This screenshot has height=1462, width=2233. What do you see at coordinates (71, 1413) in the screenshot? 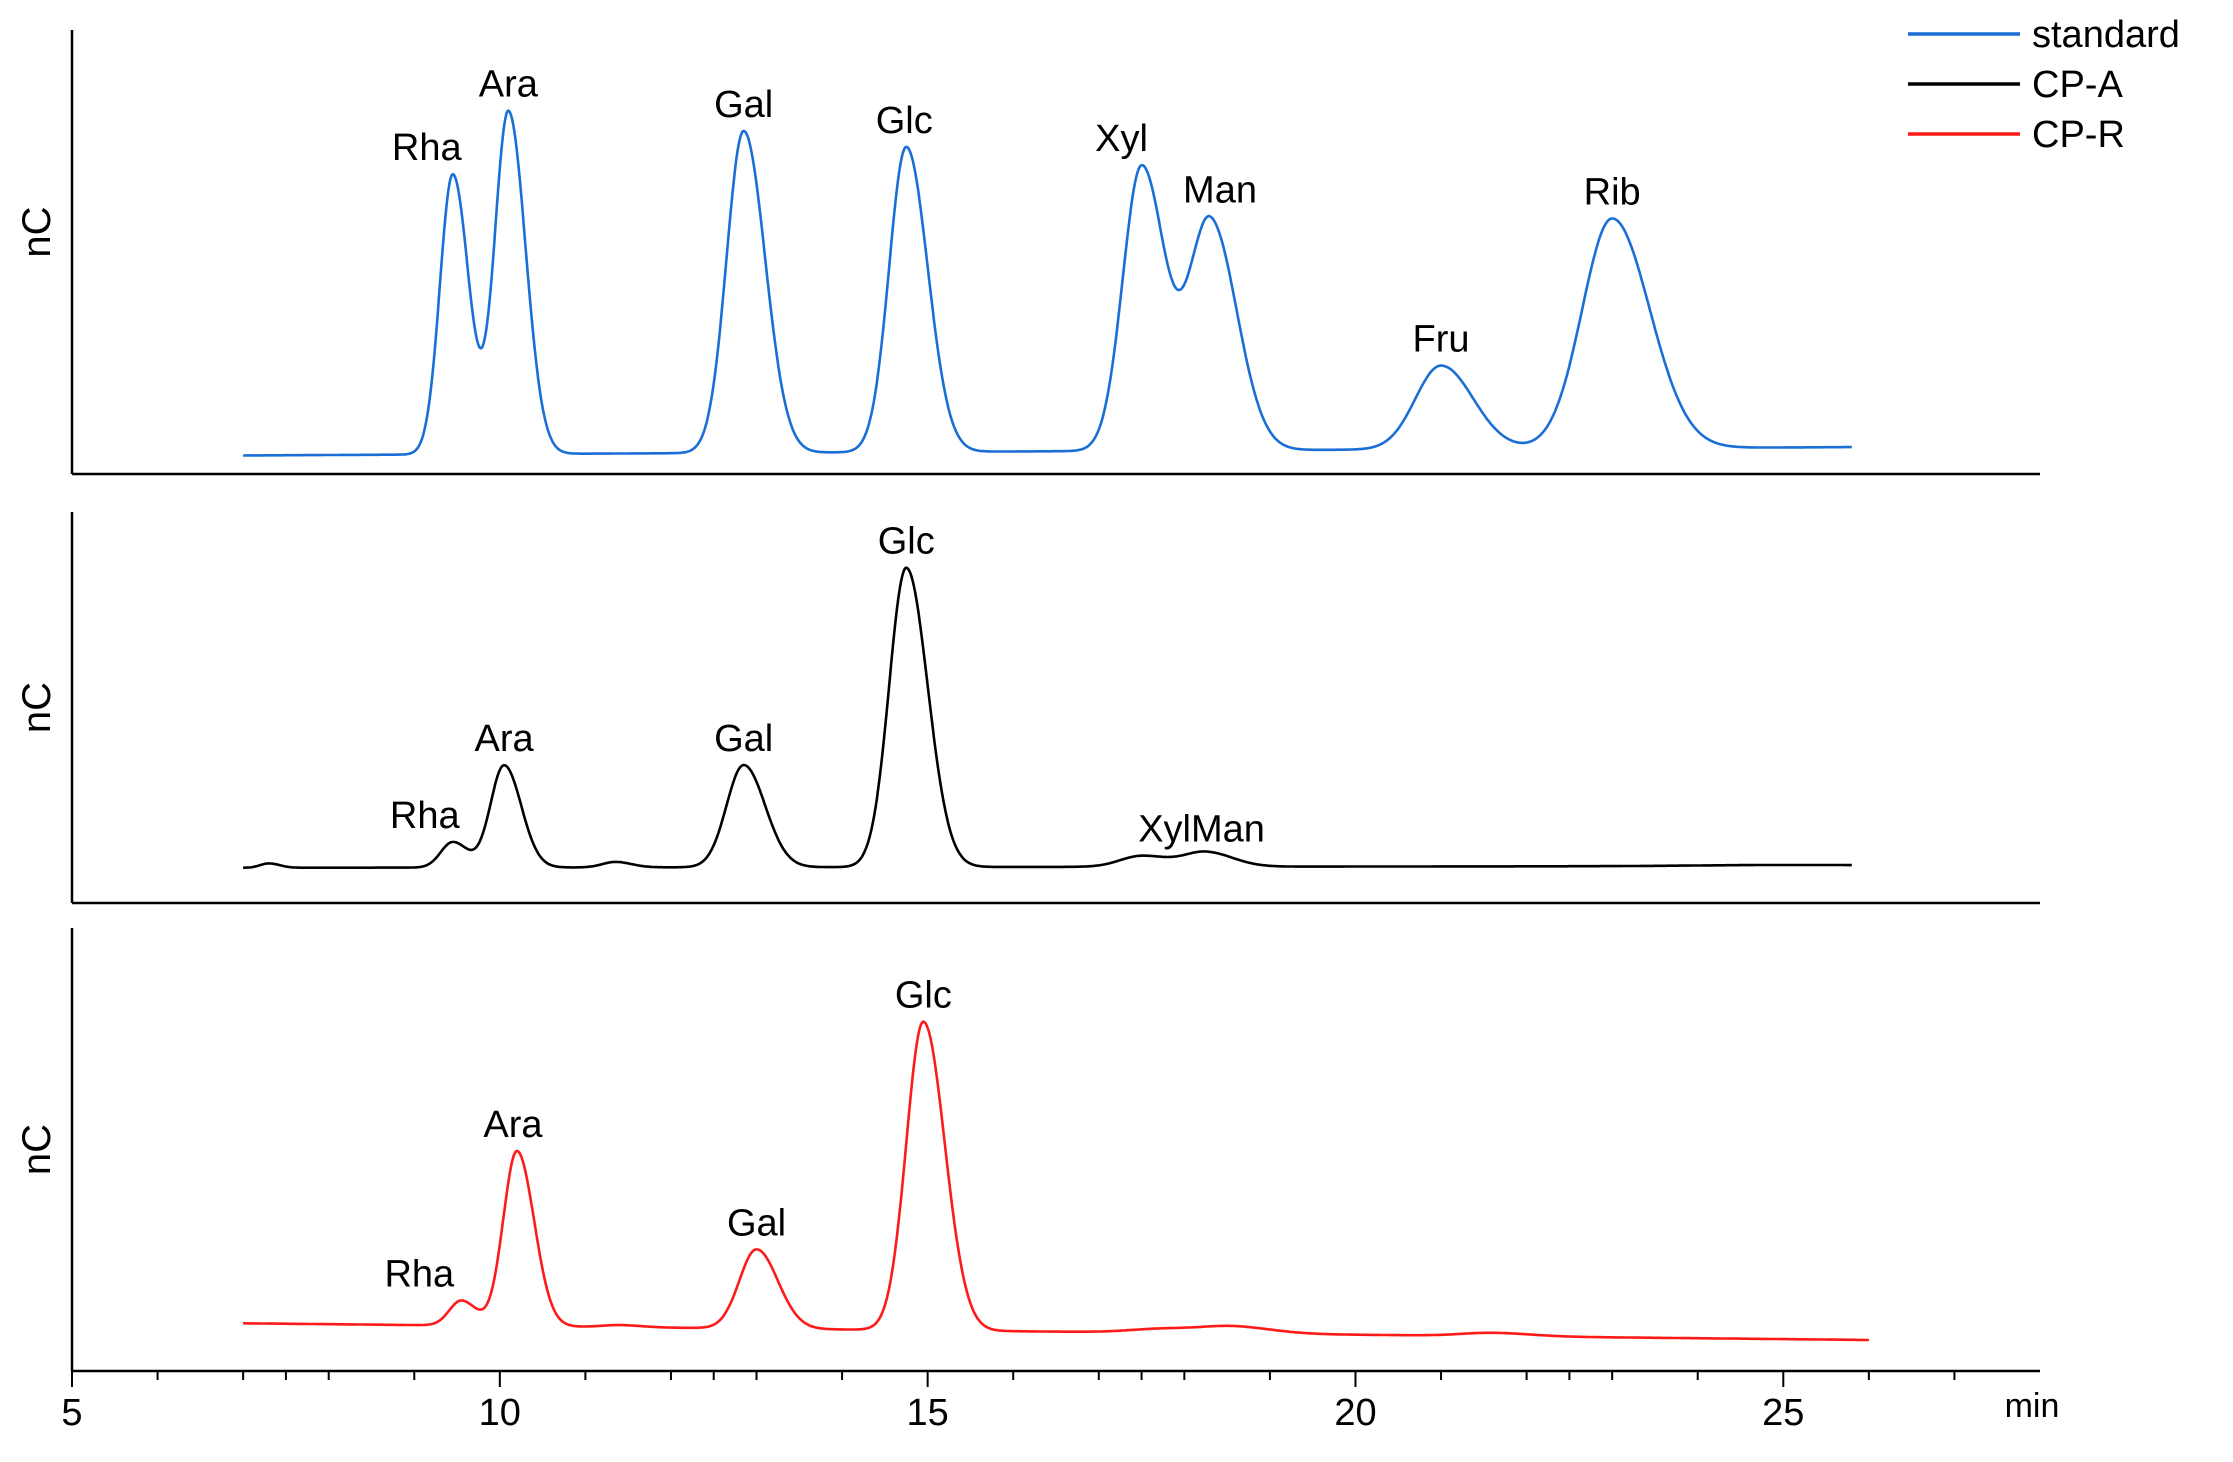
I see `x-tick-label: 5` at bounding box center [71, 1413].